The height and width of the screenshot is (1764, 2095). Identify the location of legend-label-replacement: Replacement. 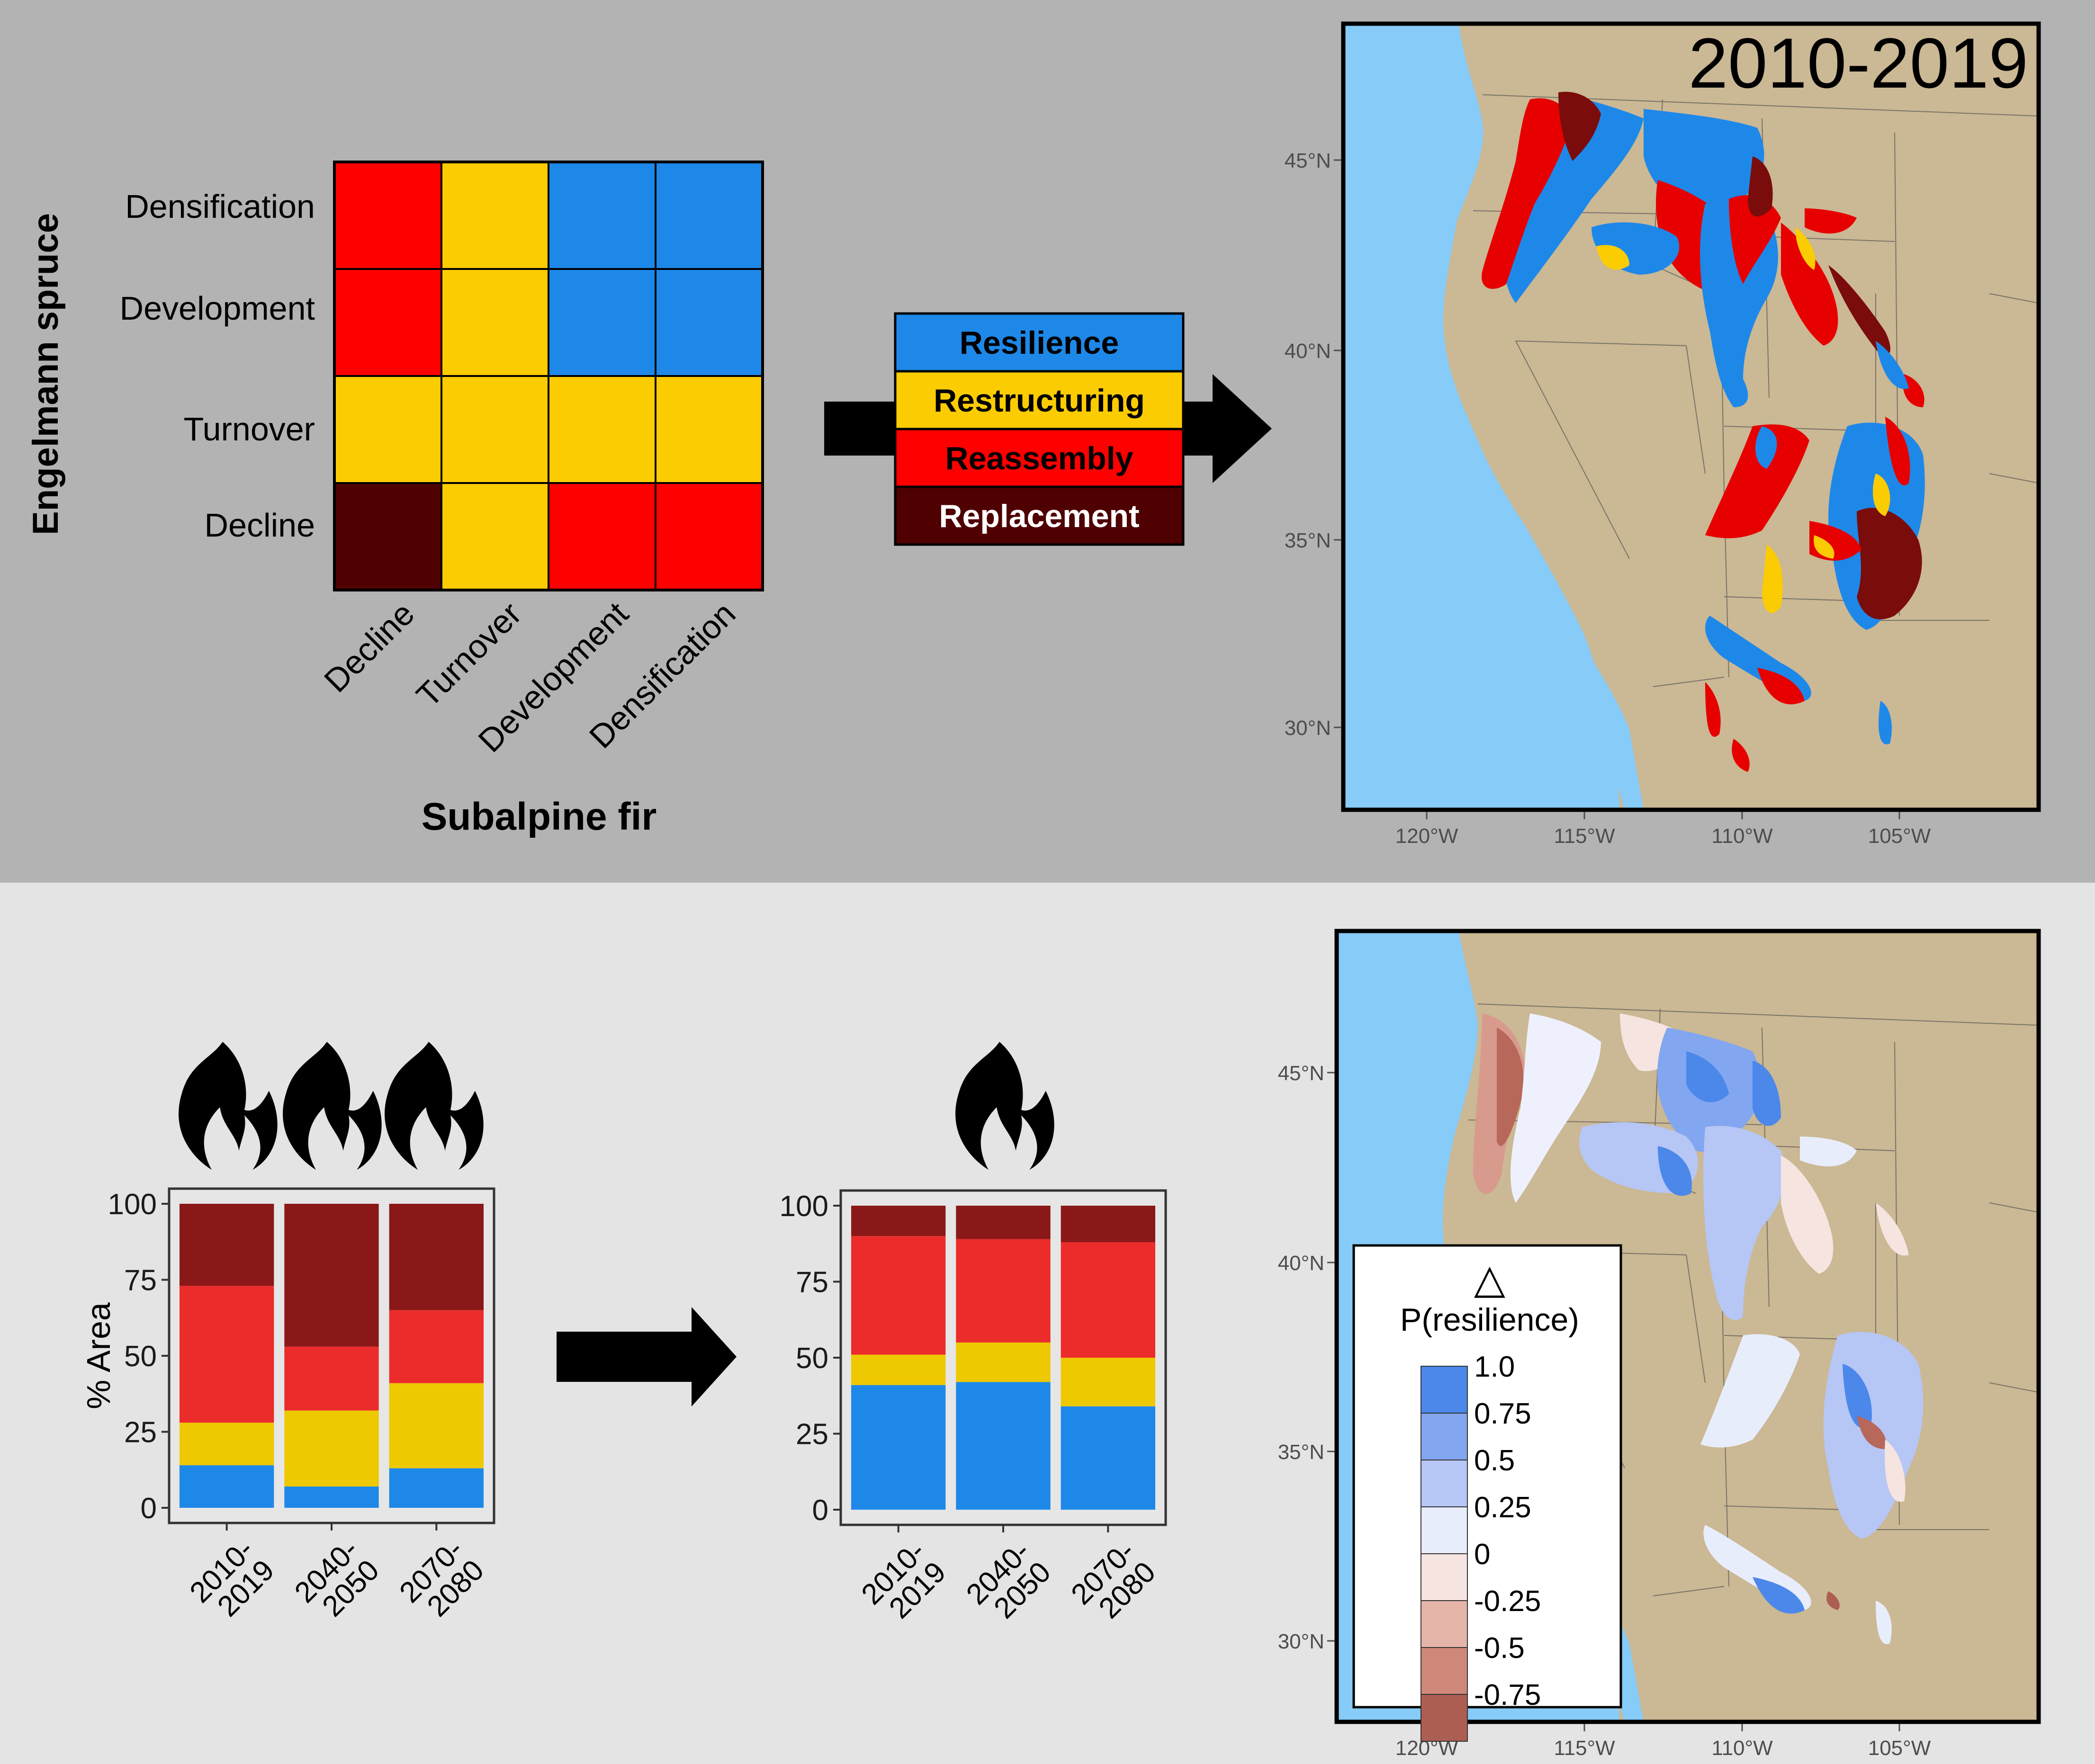
(1039, 516).